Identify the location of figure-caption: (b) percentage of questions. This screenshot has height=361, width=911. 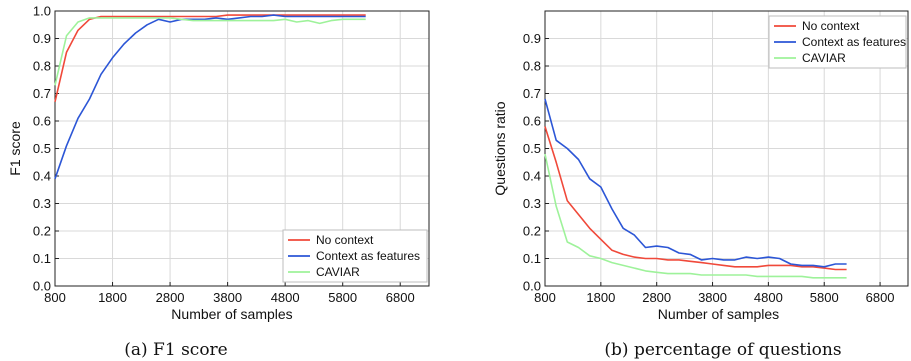
(722, 350).